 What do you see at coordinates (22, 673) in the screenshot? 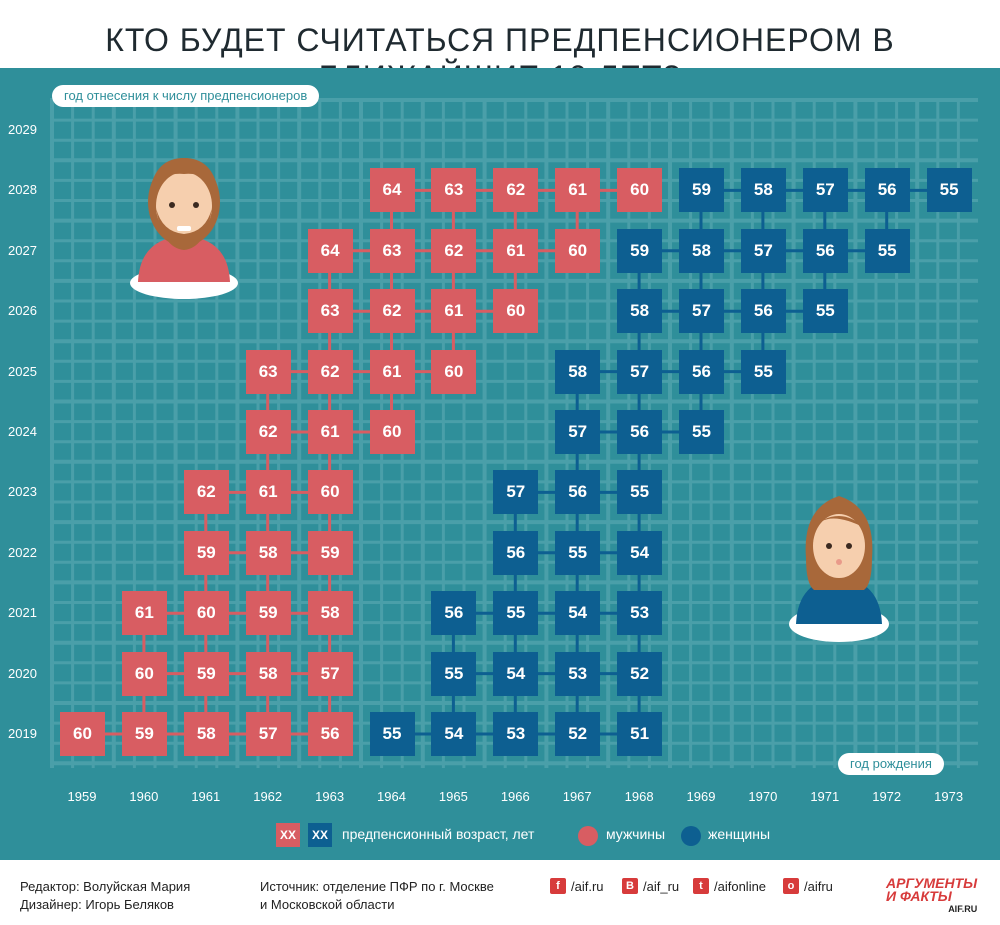
I see `y-tick-label: 2020` at bounding box center [22, 673].